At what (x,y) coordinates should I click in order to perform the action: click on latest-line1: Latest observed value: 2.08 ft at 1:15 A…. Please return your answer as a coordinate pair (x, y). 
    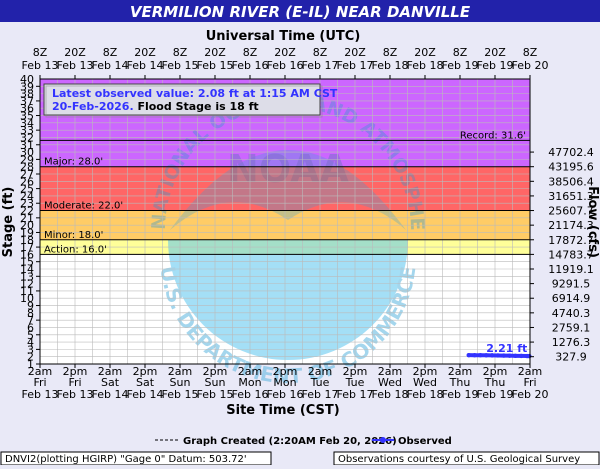
    Looking at the image, I should click on (195, 93).